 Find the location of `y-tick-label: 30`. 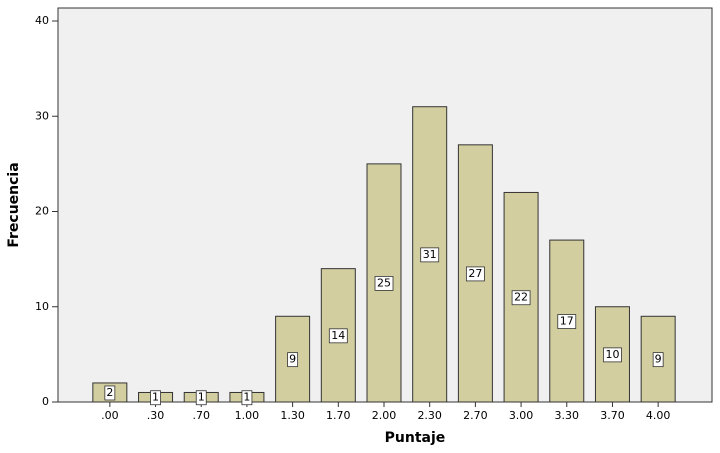

y-tick-label: 30 is located at coordinates (42, 115).